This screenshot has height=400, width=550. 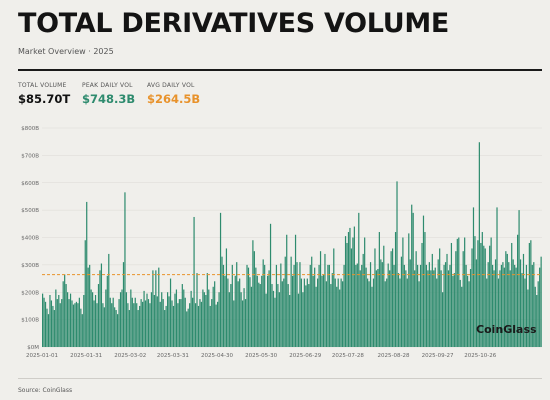 What do you see at coordinates (42, 85) in the screenshot?
I see `stat-label: TOTAL VOLUME` at bounding box center [42, 85].